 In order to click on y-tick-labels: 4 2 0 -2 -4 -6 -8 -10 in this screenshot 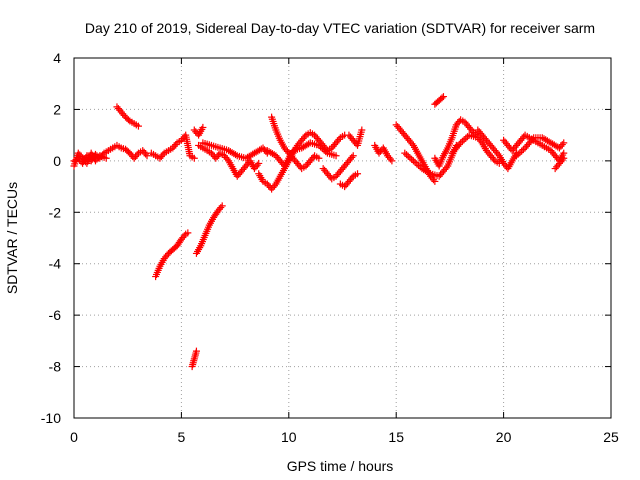, I will do `click(51, 238)`.